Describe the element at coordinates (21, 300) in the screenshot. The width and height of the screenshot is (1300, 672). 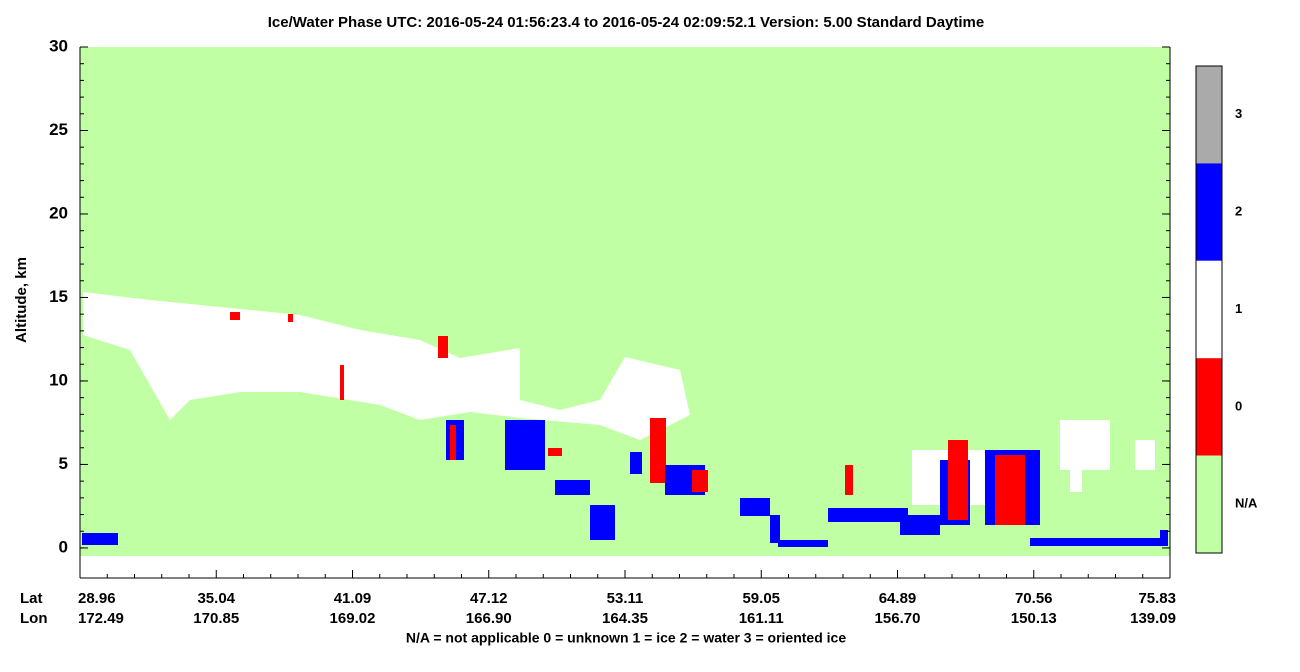
I see `y-axis-label: Altitude, km` at that location.